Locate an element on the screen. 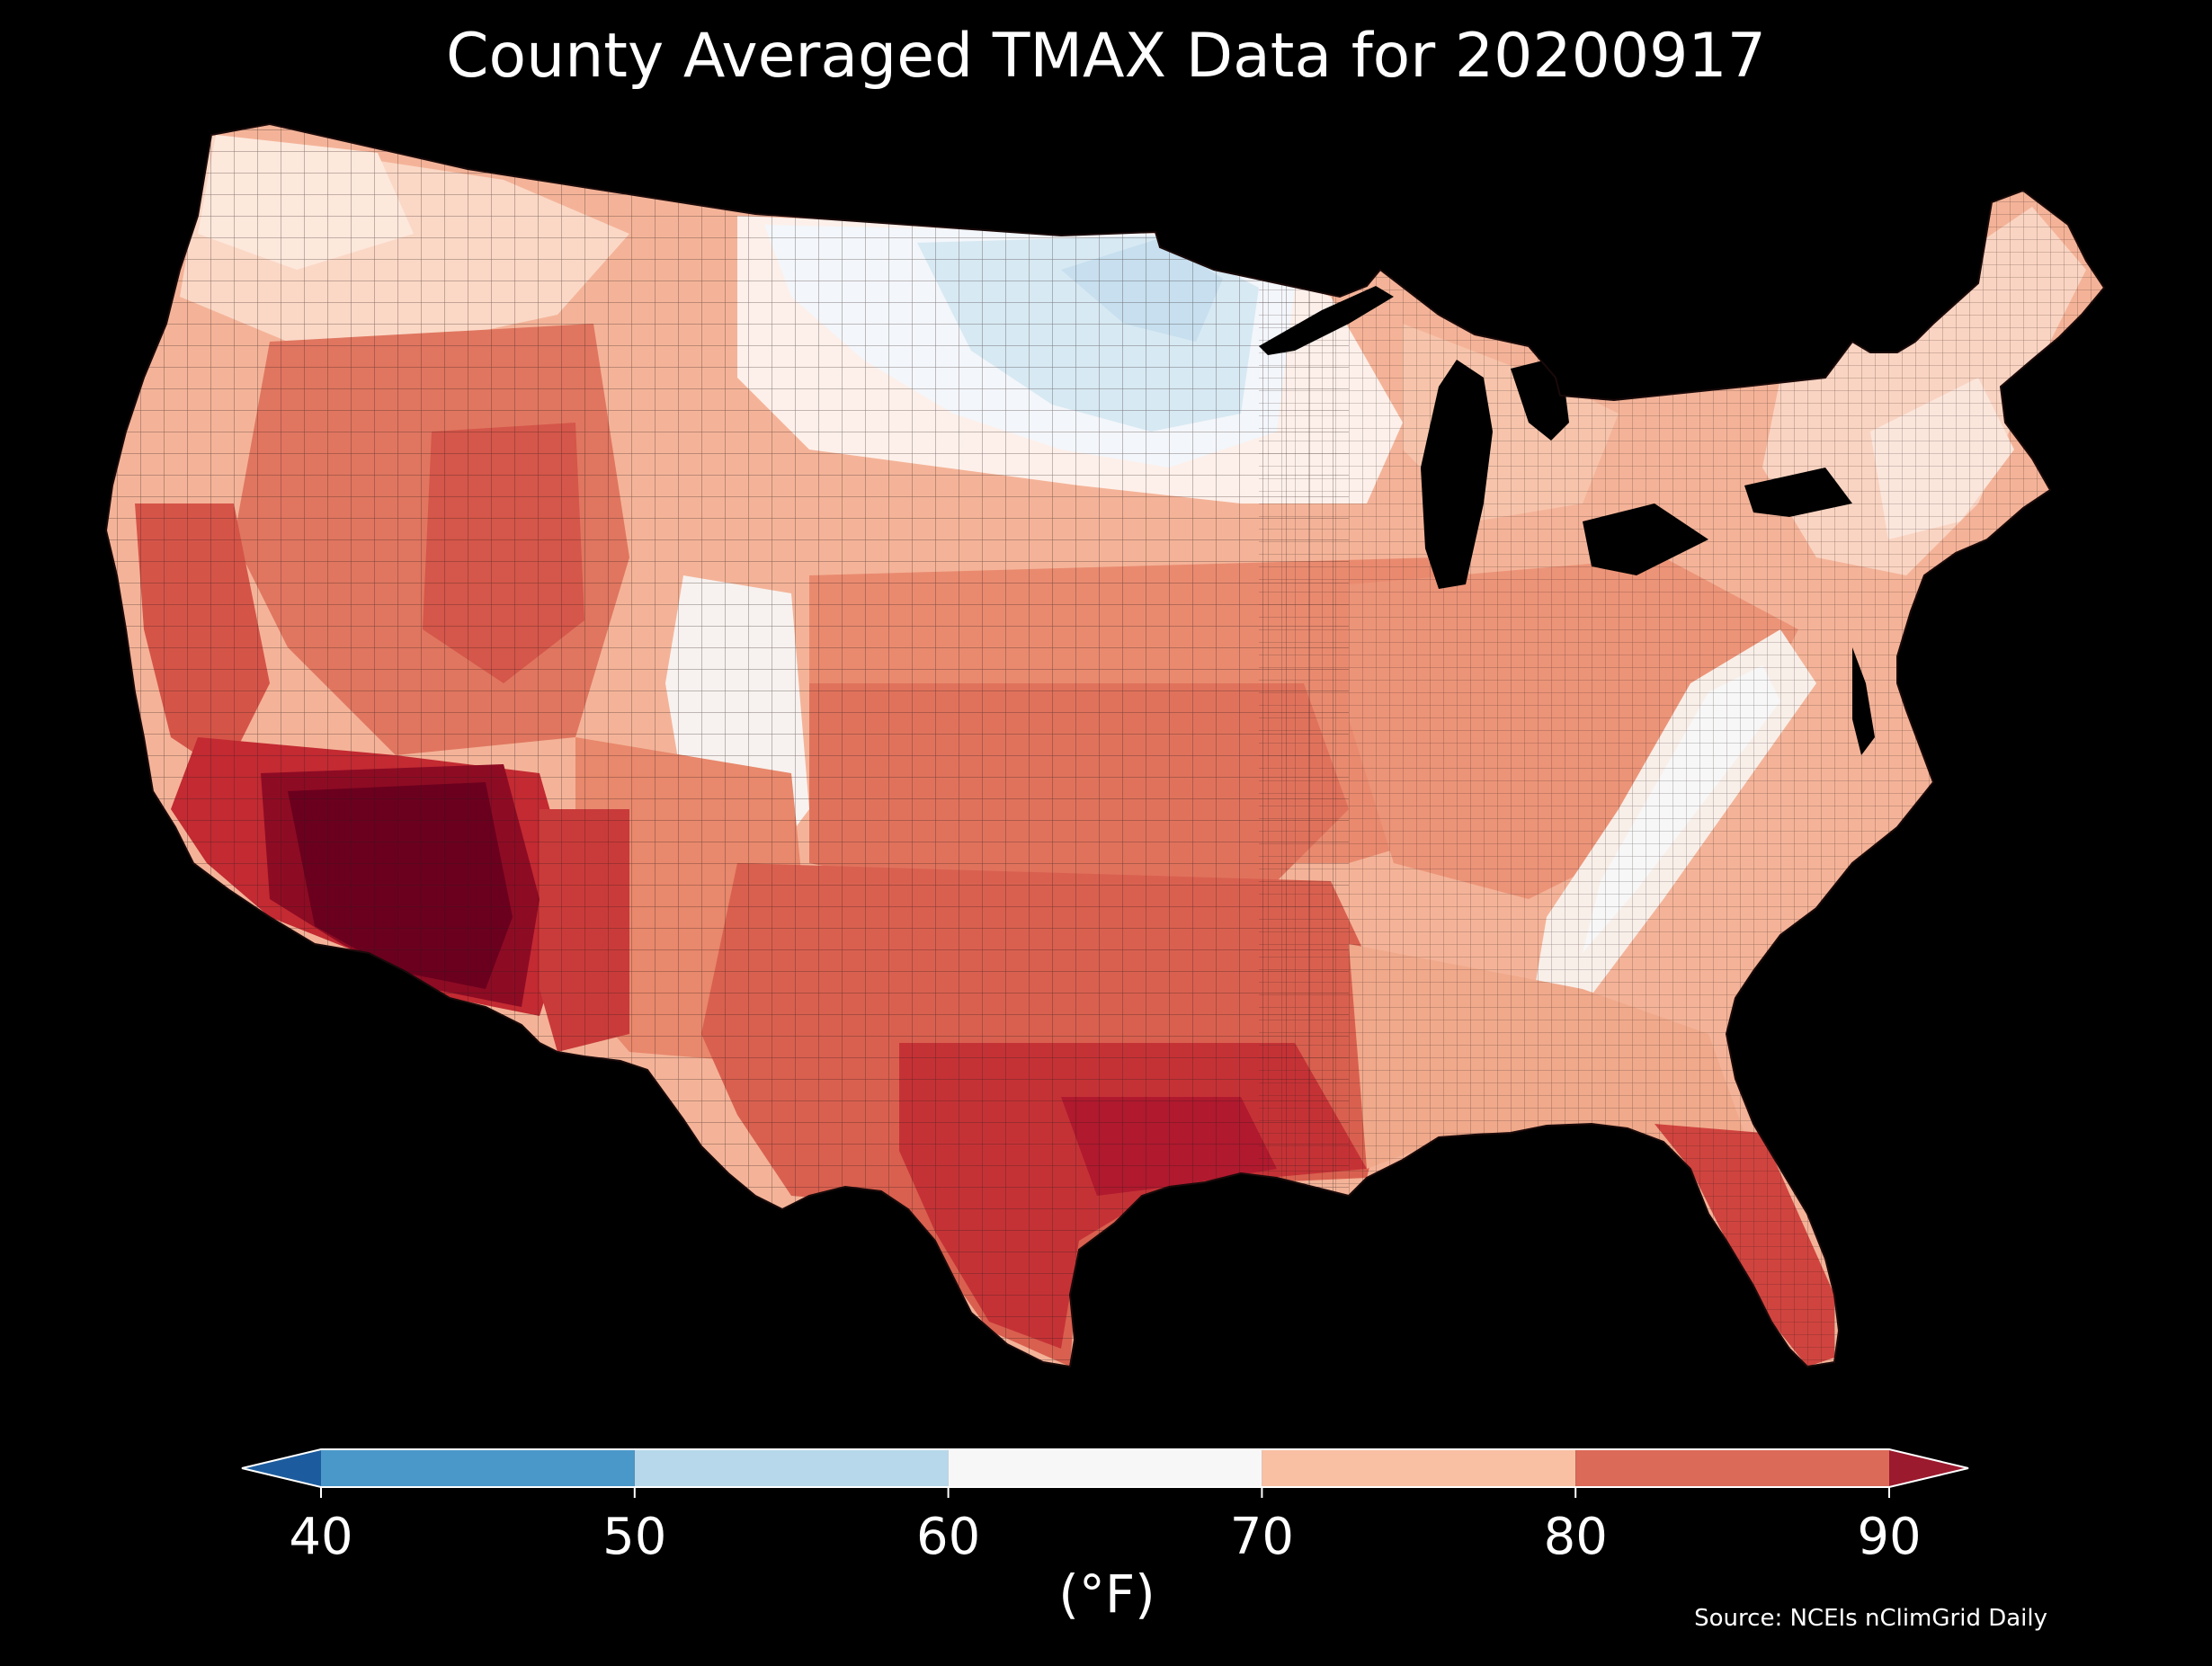  colorbar-tick-label: 70 is located at coordinates (1262, 1537).